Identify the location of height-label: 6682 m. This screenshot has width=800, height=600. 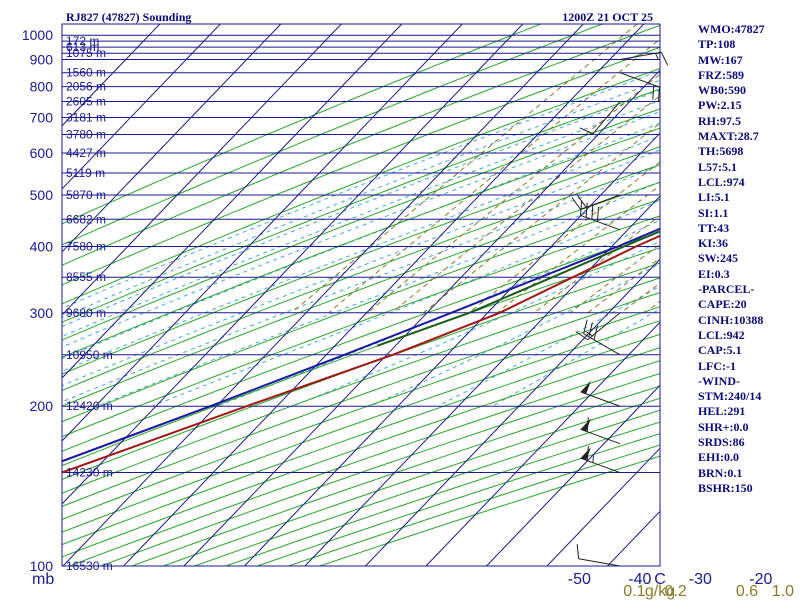
(86, 219).